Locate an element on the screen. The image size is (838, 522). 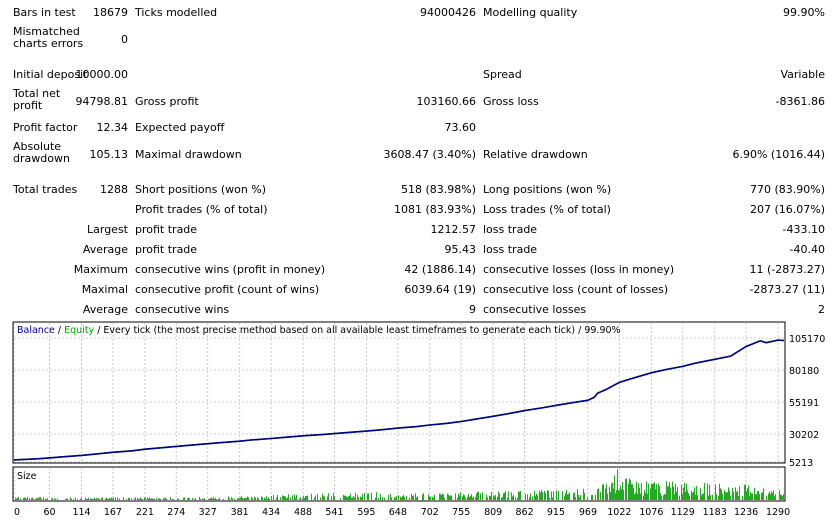
modelling-quality-label: Modelling quality is located at coordinates (530, 12).